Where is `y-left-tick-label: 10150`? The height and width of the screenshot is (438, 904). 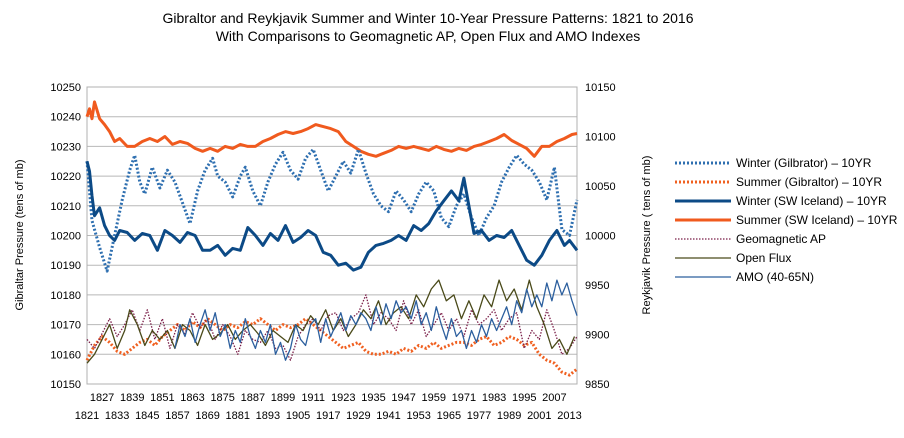
y-left-tick-label: 10150 is located at coordinates (65, 385).